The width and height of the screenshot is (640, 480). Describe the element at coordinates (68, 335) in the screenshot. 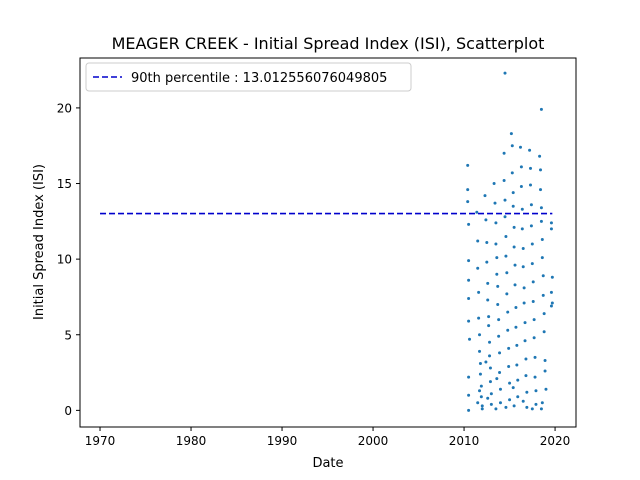

I see `y-tick-label: 5` at that location.